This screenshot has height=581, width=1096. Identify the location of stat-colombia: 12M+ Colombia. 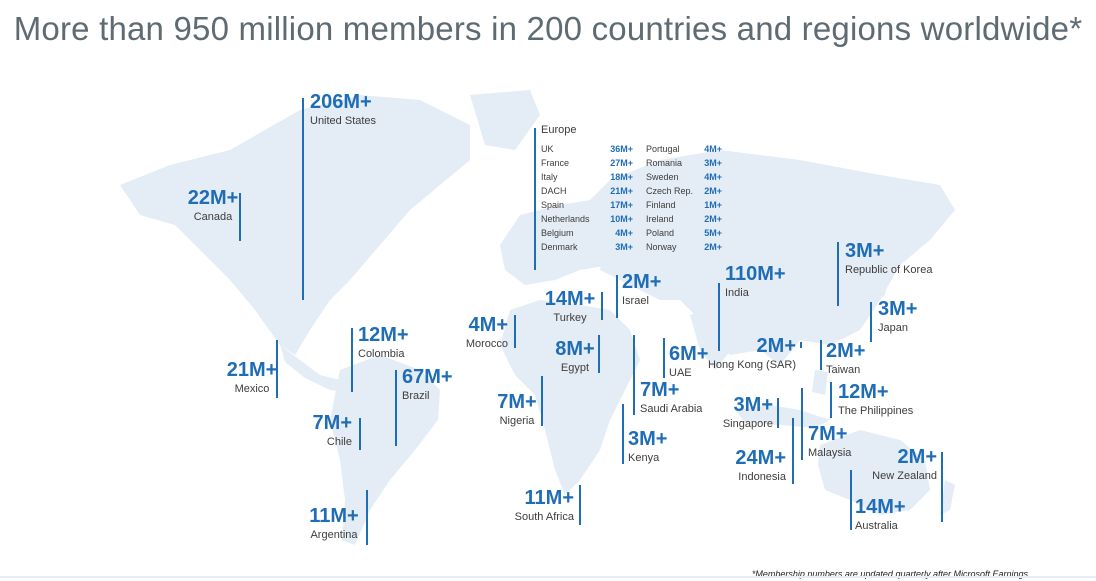
(383, 343).